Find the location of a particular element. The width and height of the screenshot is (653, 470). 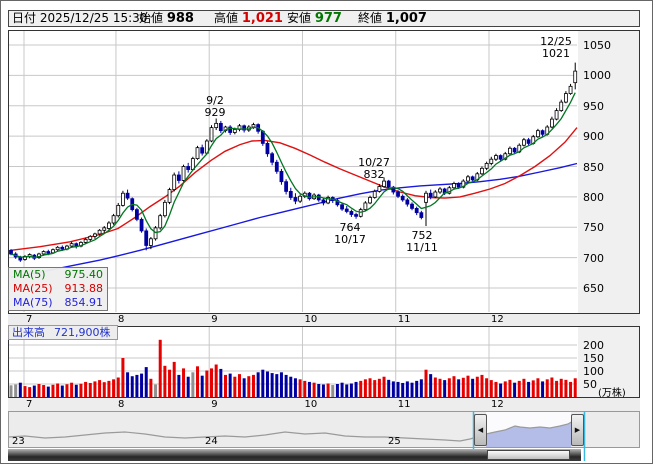

ma25-value: 913.88 is located at coordinates (84, 288).